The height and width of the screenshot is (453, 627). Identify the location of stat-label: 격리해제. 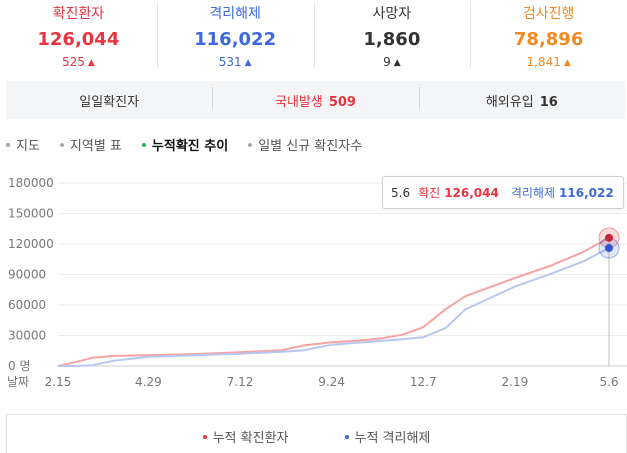
(235, 14).